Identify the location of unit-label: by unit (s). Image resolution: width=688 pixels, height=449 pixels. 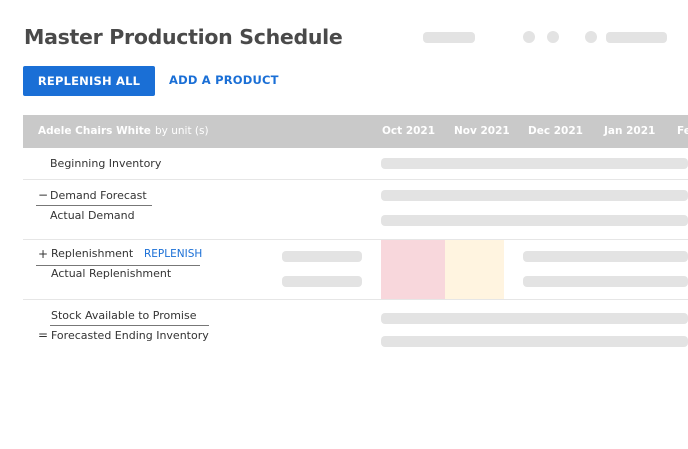
(182, 131).